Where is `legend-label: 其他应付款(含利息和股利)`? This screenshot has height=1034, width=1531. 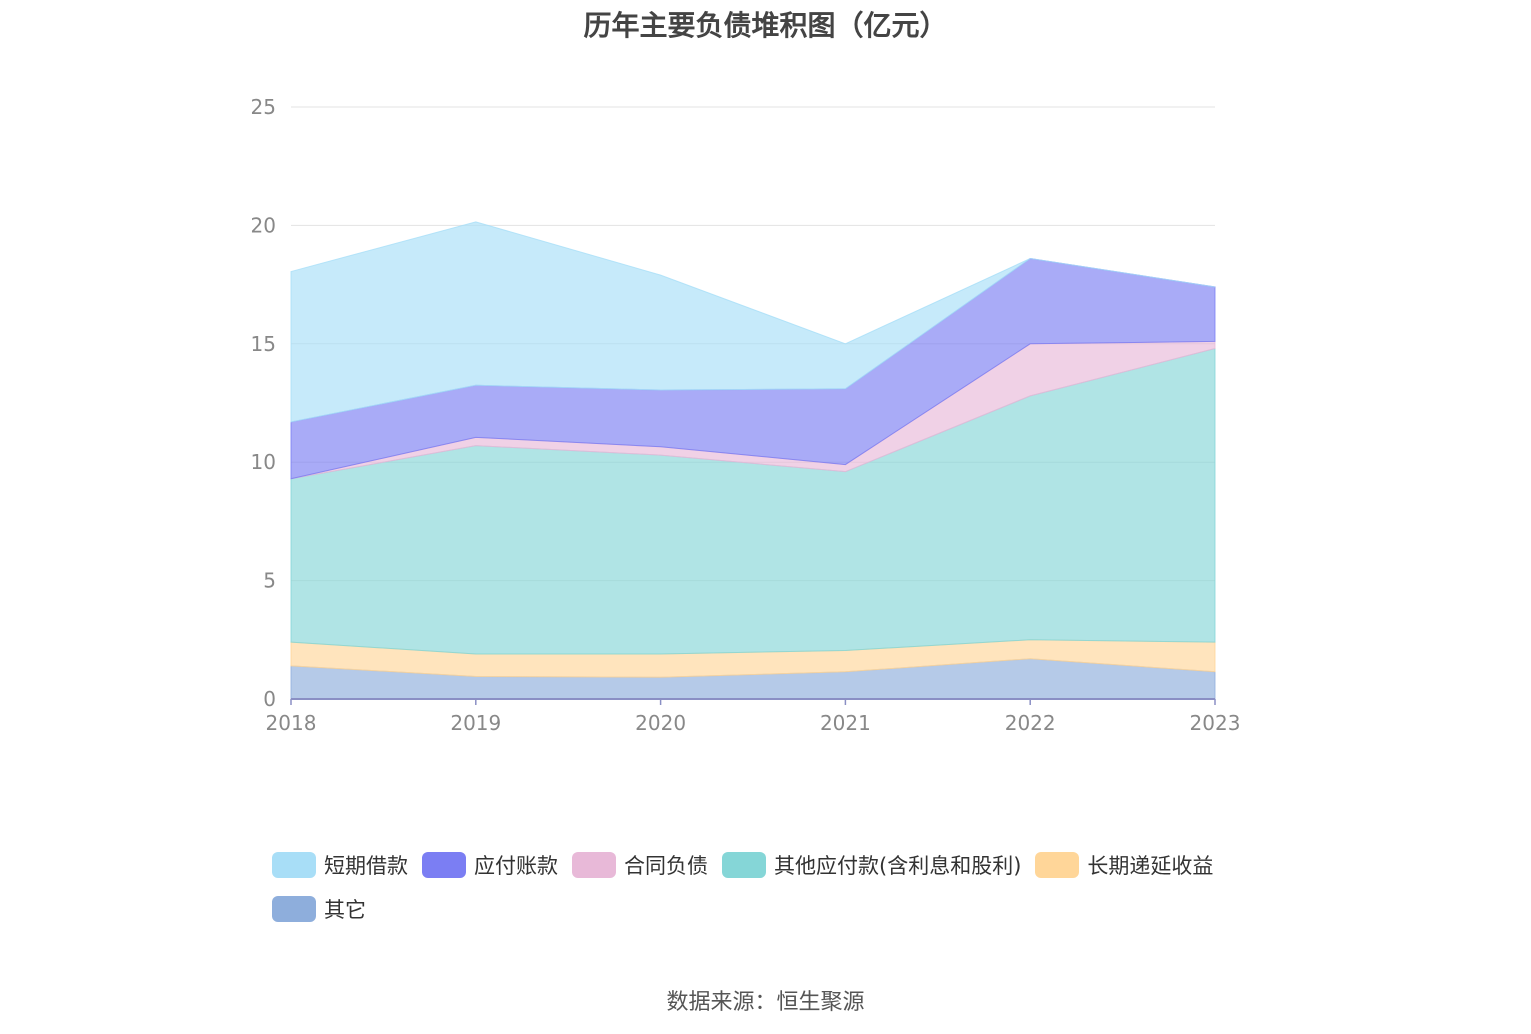 legend-label: 其他应付款(含利息和股利) is located at coordinates (898, 866).